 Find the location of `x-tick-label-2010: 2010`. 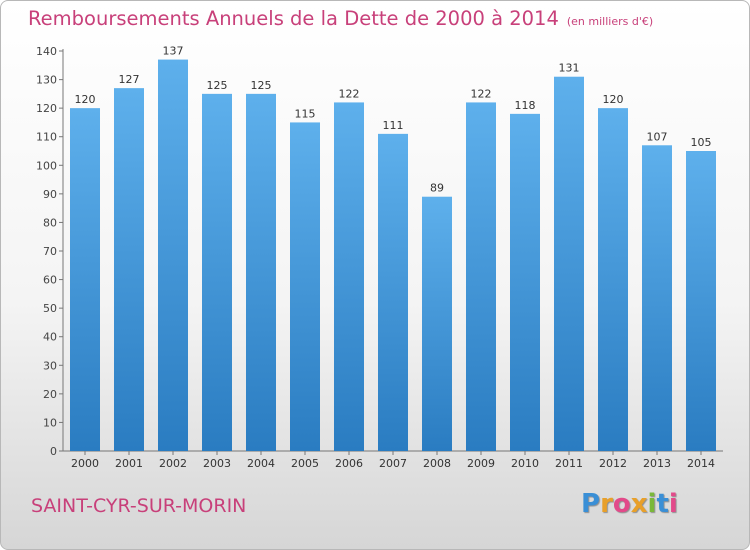

x-tick-label-2010: 2010 is located at coordinates (525, 463).